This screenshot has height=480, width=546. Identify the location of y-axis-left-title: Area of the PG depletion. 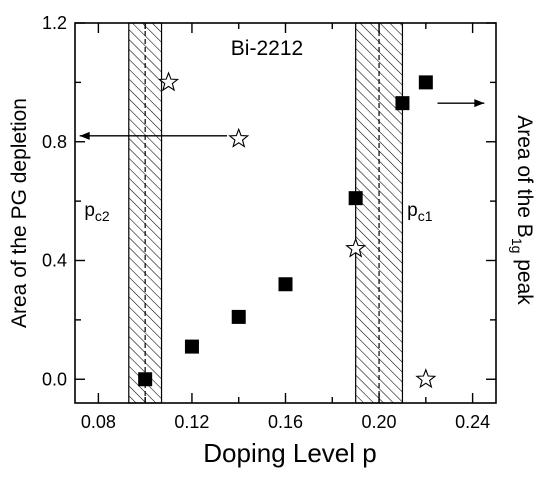
(19, 213).